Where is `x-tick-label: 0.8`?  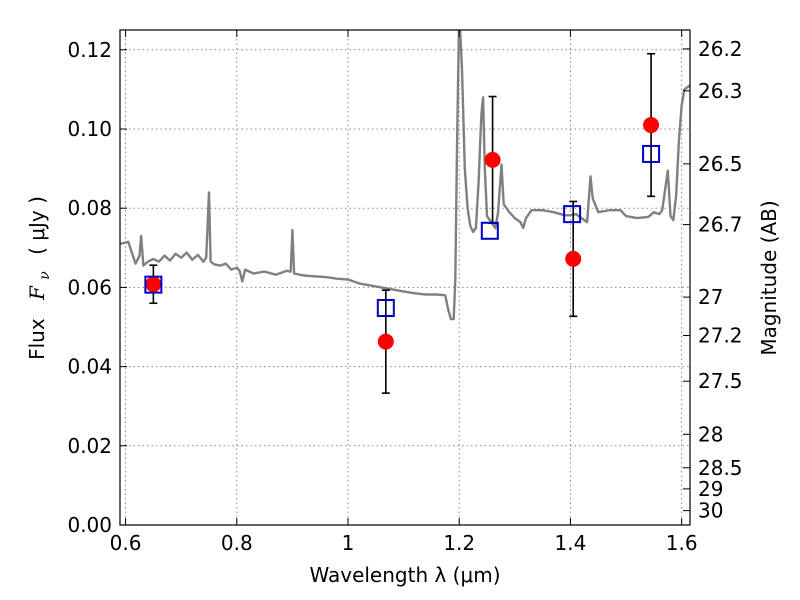
x-tick-label: 0.8 is located at coordinates (237, 543).